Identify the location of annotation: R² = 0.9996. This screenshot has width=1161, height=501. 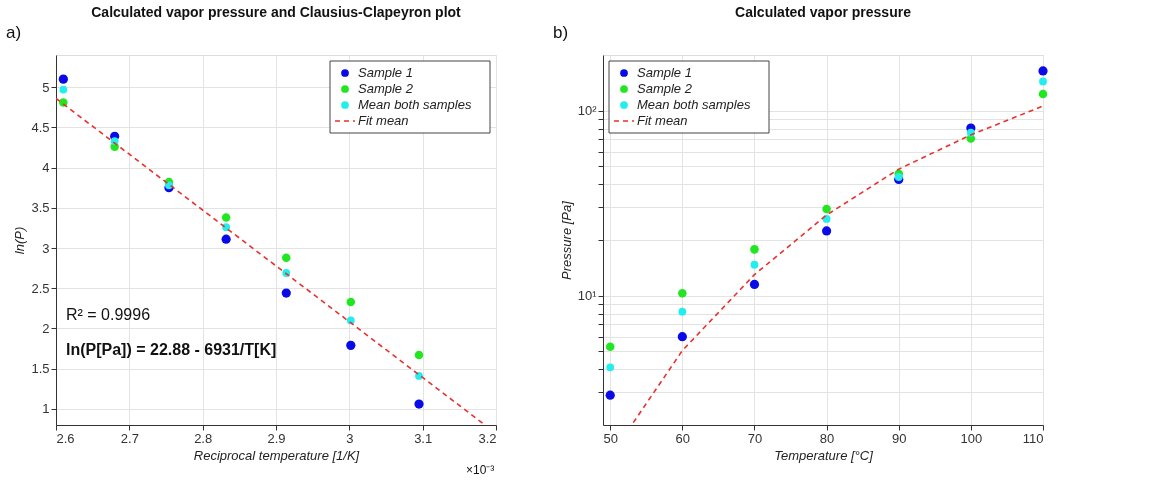
(108, 314).